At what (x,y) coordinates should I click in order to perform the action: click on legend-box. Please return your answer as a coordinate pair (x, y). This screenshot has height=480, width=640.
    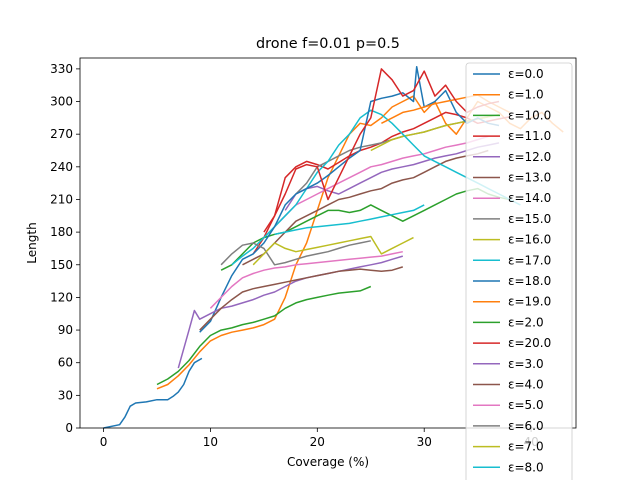
    Looking at the image, I should click on (519, 271).